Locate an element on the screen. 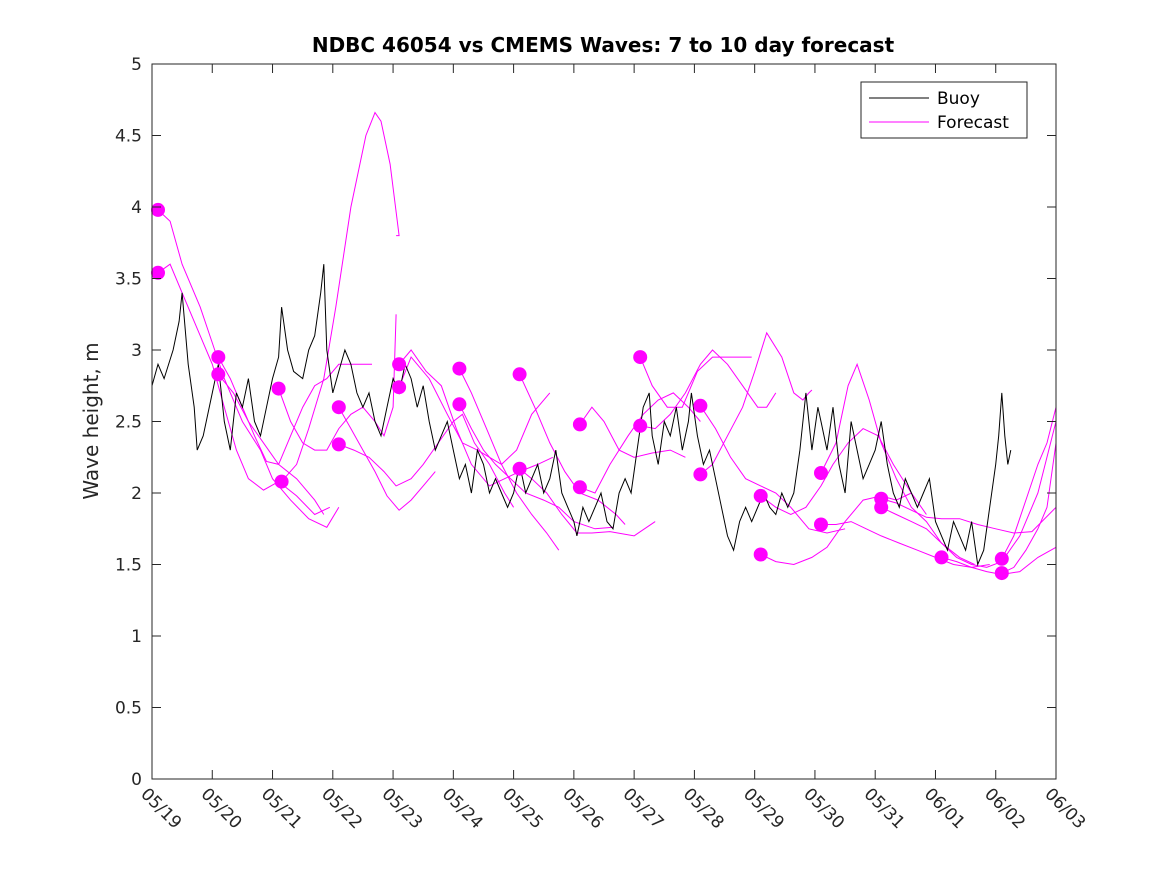 The image size is (1167, 875). y-tick-label-2: 1 is located at coordinates (136, 637).